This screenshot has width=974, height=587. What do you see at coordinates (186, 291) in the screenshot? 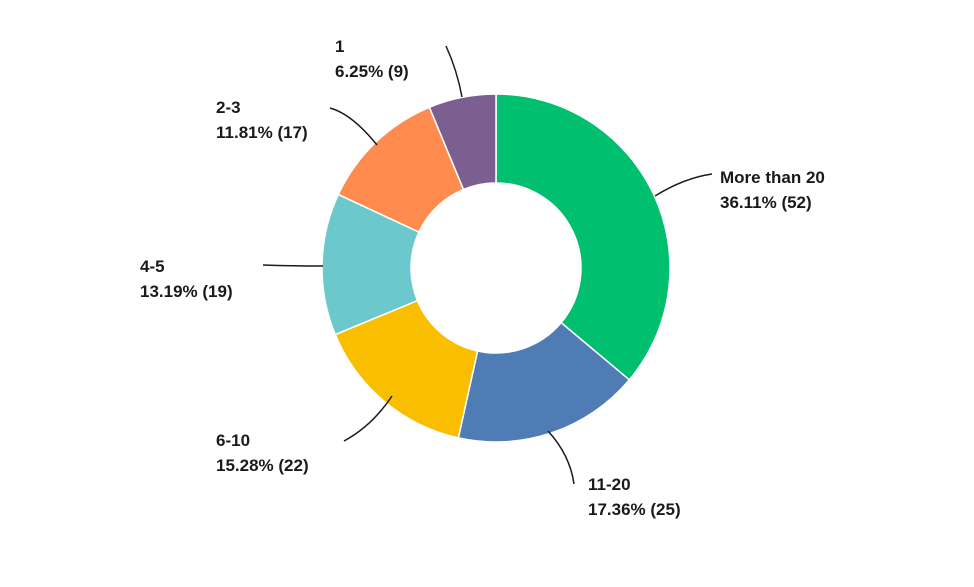
I see `slice-value-label: 13.19% (19)` at bounding box center [186, 291].